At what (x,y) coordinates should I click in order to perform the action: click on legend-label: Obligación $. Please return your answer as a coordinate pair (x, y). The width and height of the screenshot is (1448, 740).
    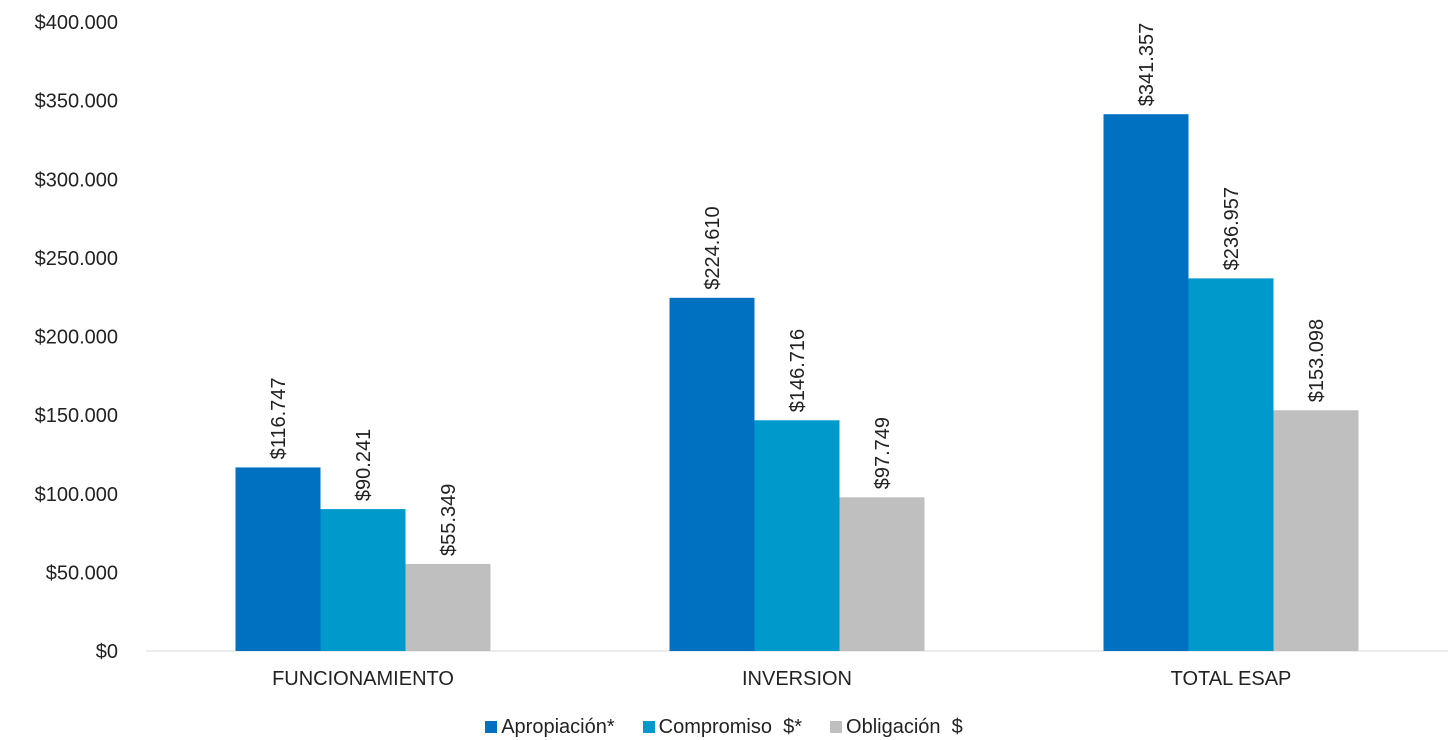
    Looking at the image, I should click on (904, 726).